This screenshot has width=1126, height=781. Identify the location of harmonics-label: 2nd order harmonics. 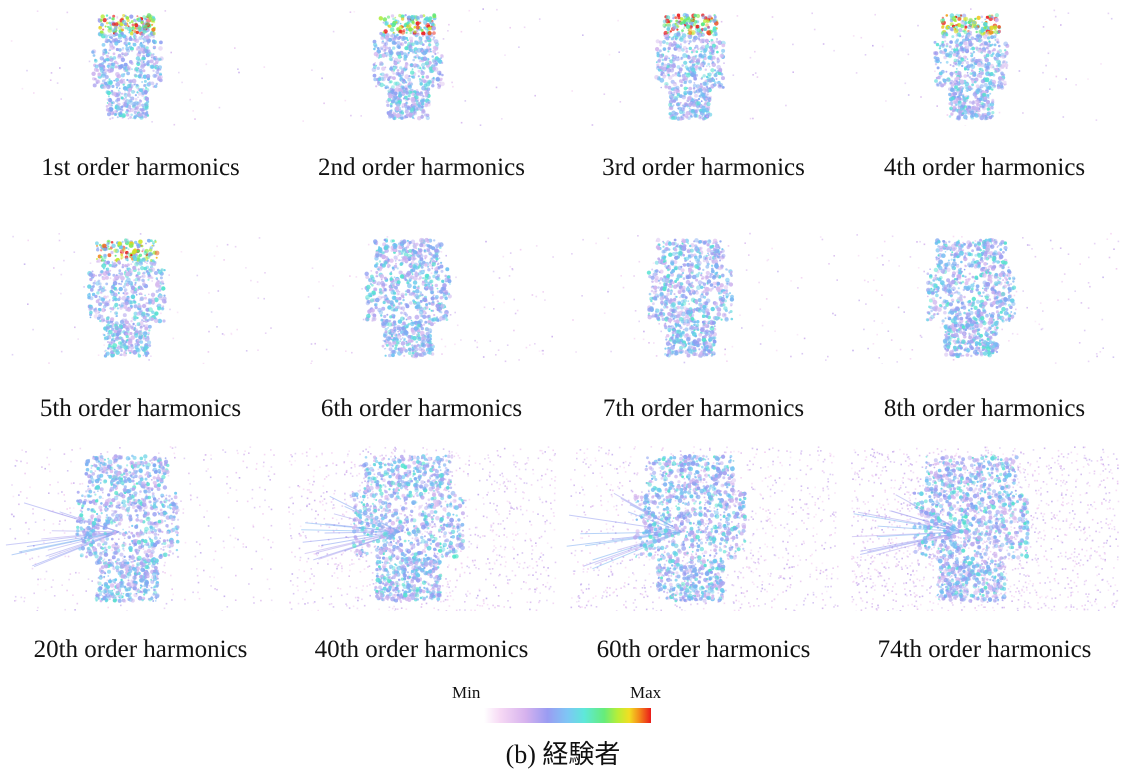
(421, 167).